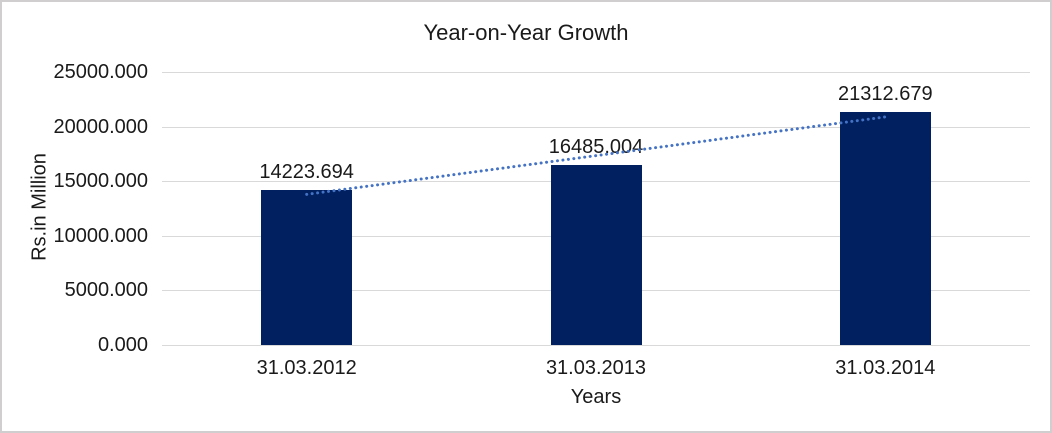 The image size is (1052, 433). Describe the element at coordinates (885, 94) in the screenshot. I see `bar-value-label: 21312.679` at that location.